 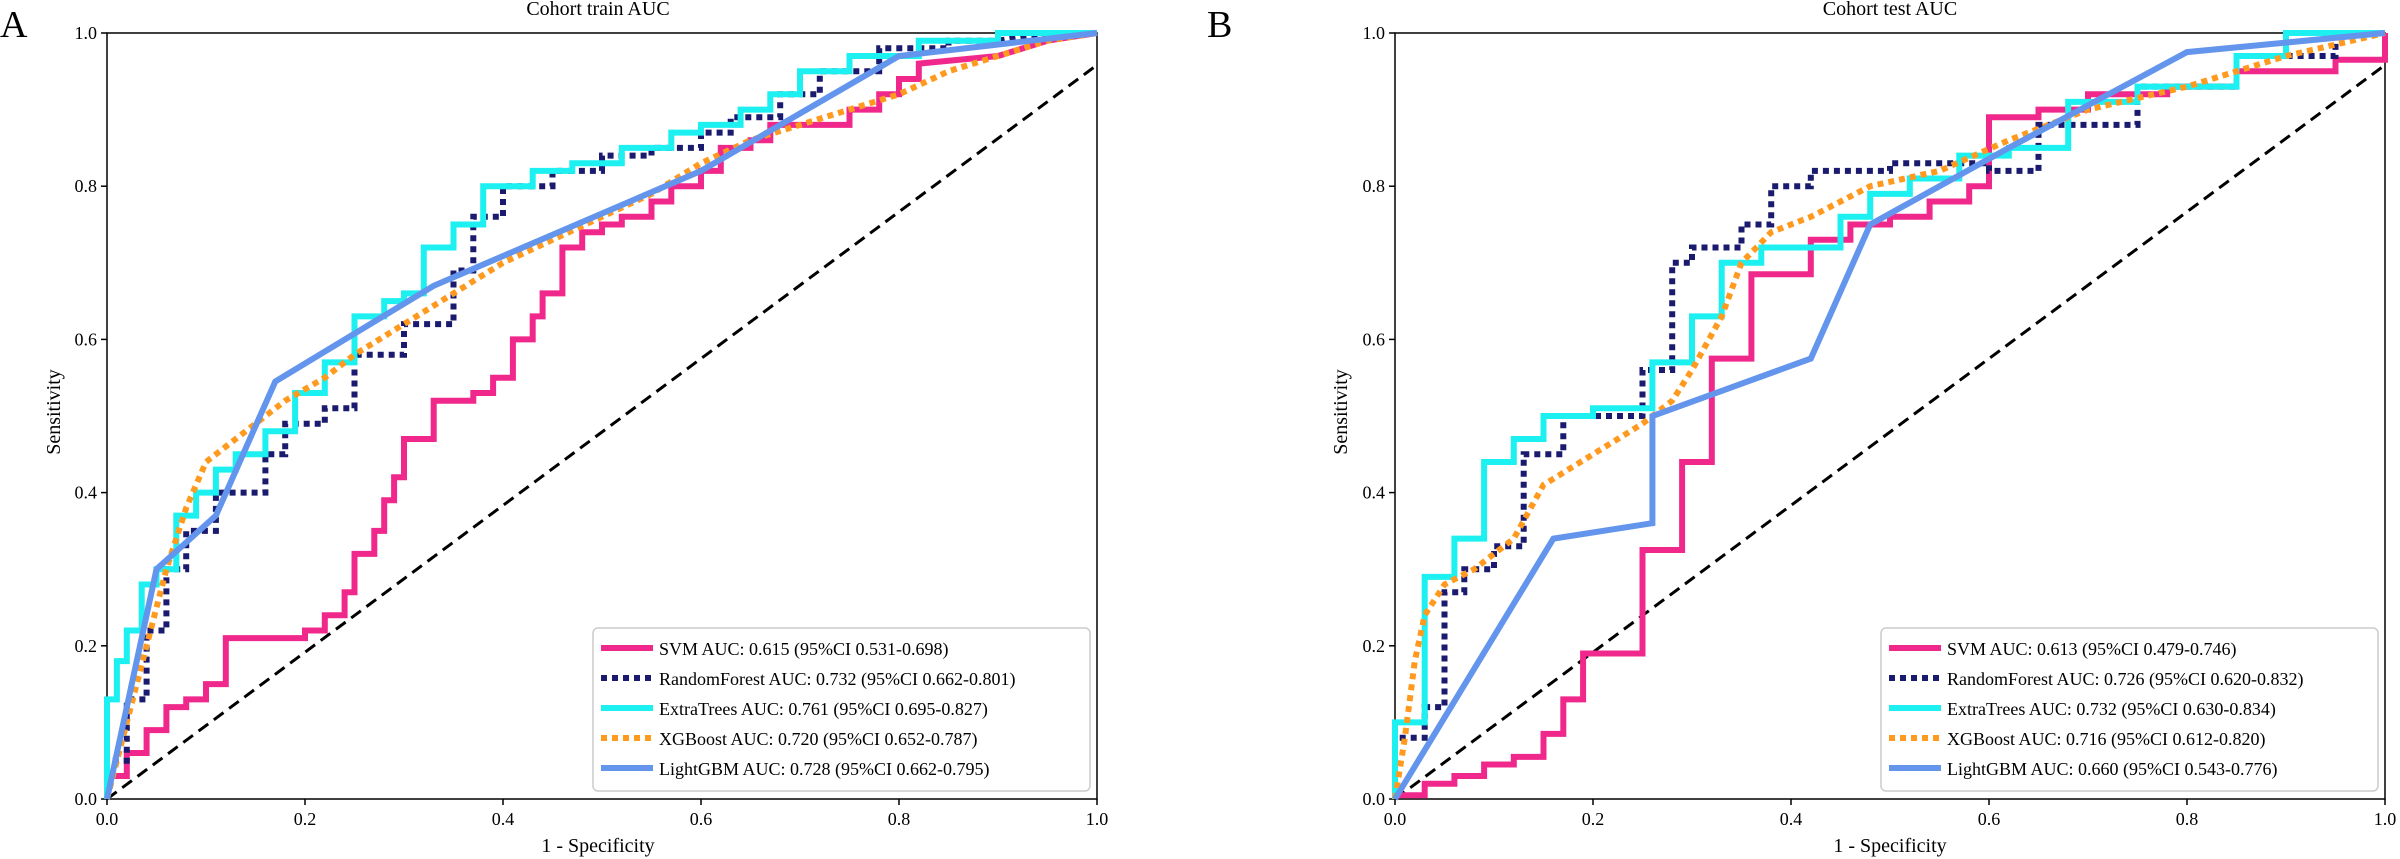 What do you see at coordinates (1219, 25) in the screenshot?
I see `panel-label: B` at bounding box center [1219, 25].